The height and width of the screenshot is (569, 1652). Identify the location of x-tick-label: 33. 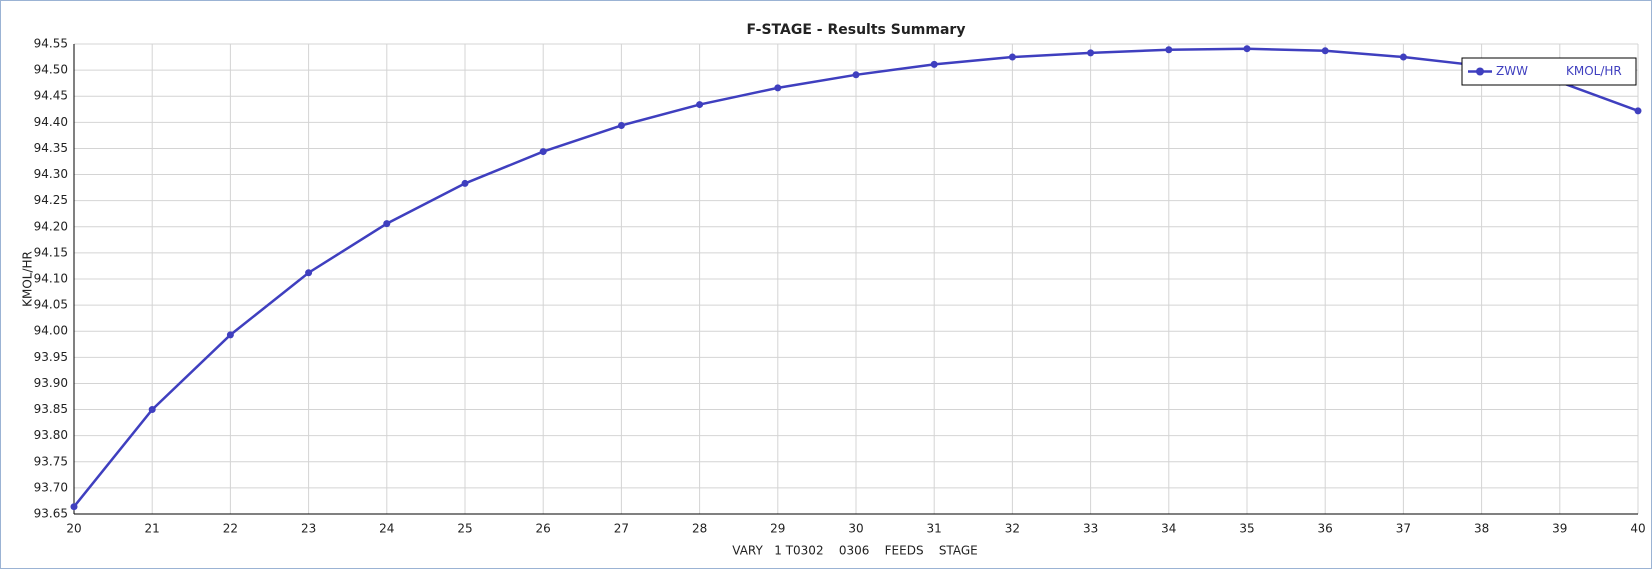
(1090, 529).